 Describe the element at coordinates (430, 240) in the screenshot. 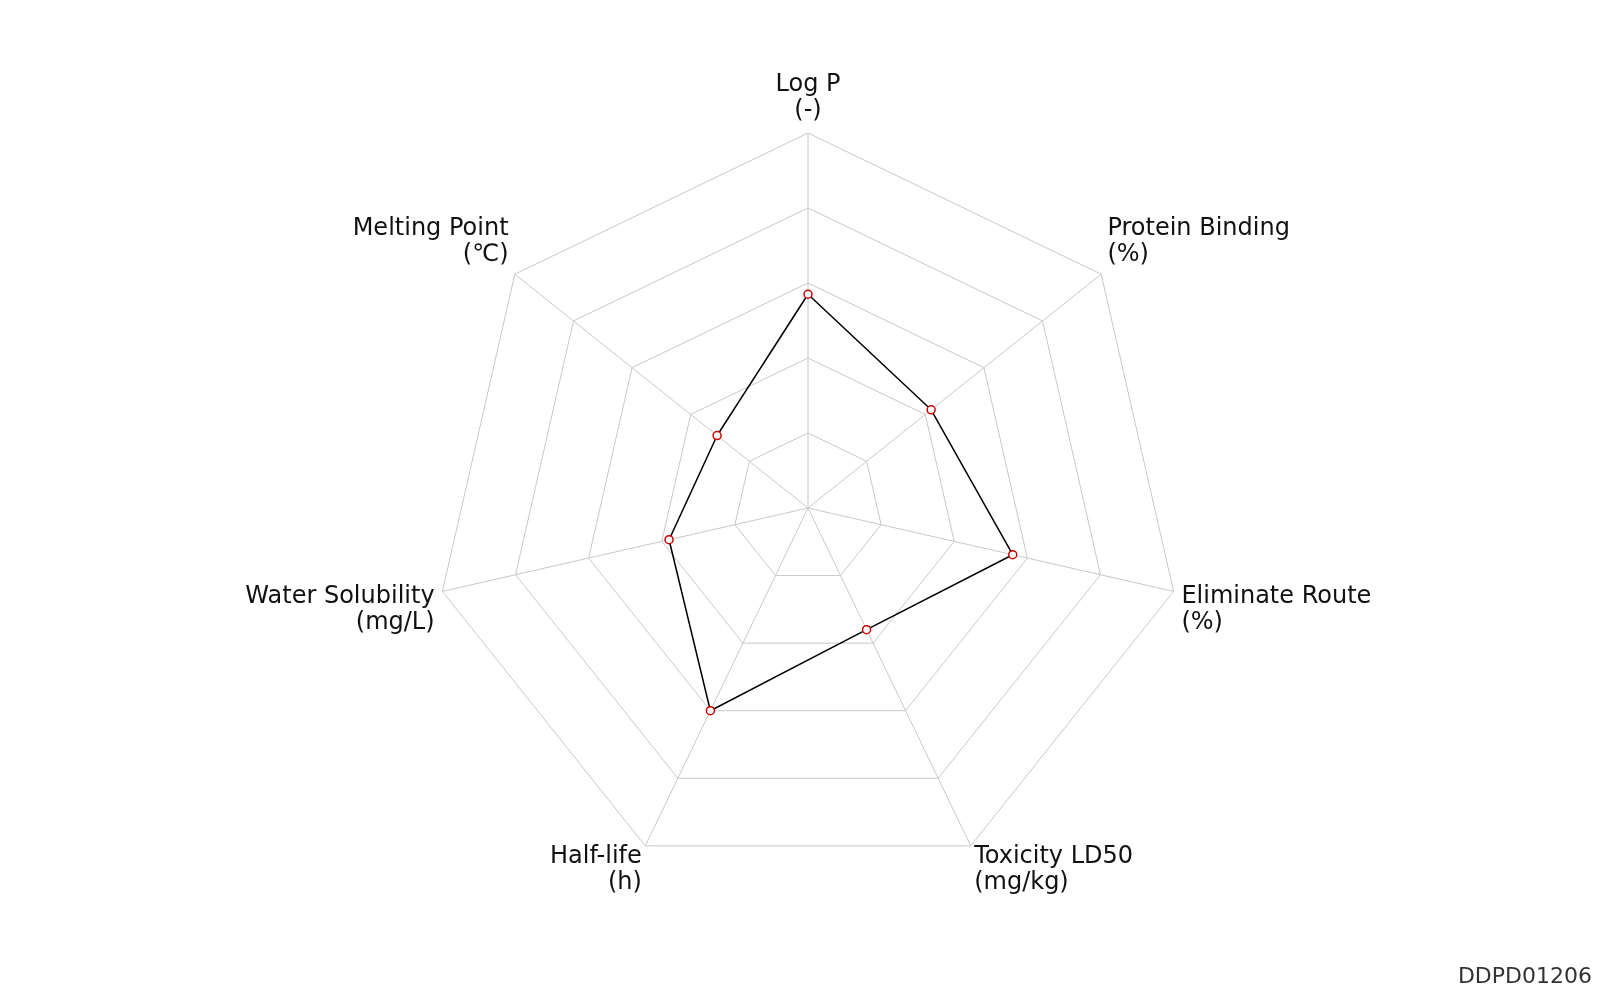

I see `spoke-label: Melting Point (℃)` at that location.